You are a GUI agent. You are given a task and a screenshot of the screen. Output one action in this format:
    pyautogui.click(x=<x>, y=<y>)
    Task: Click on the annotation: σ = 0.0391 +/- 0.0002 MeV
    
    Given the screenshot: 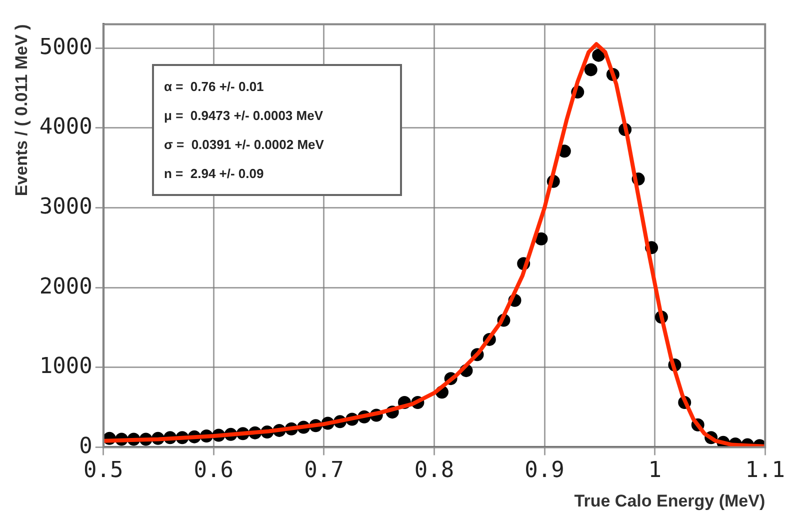 What is the action you would take?
    pyautogui.click(x=244, y=145)
    